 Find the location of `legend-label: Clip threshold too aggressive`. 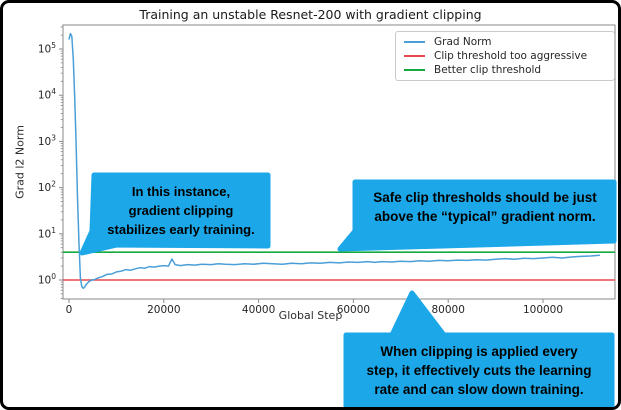

legend-label: Clip threshold too aggressive is located at coordinates (511, 56).